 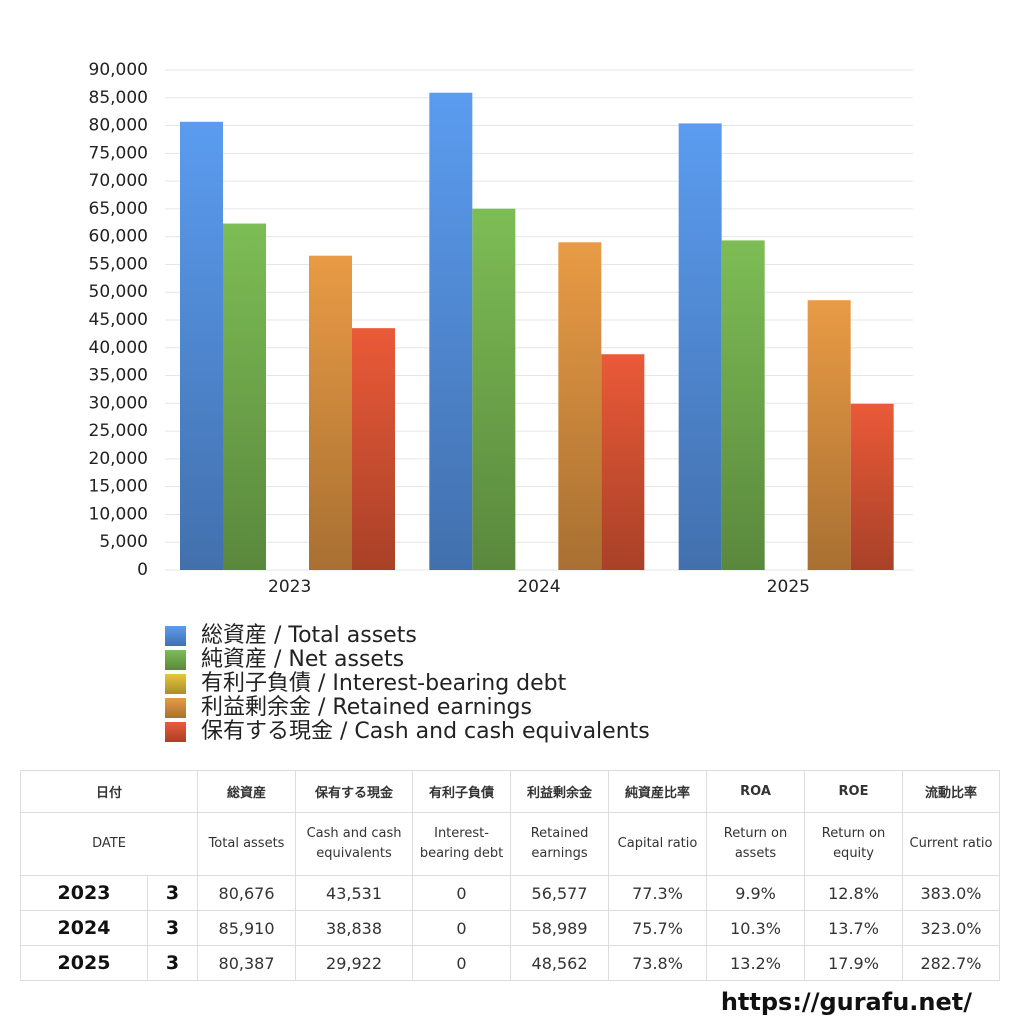 What do you see at coordinates (84, 928) in the screenshot?
I see `table-cell: 2024` at bounding box center [84, 928].